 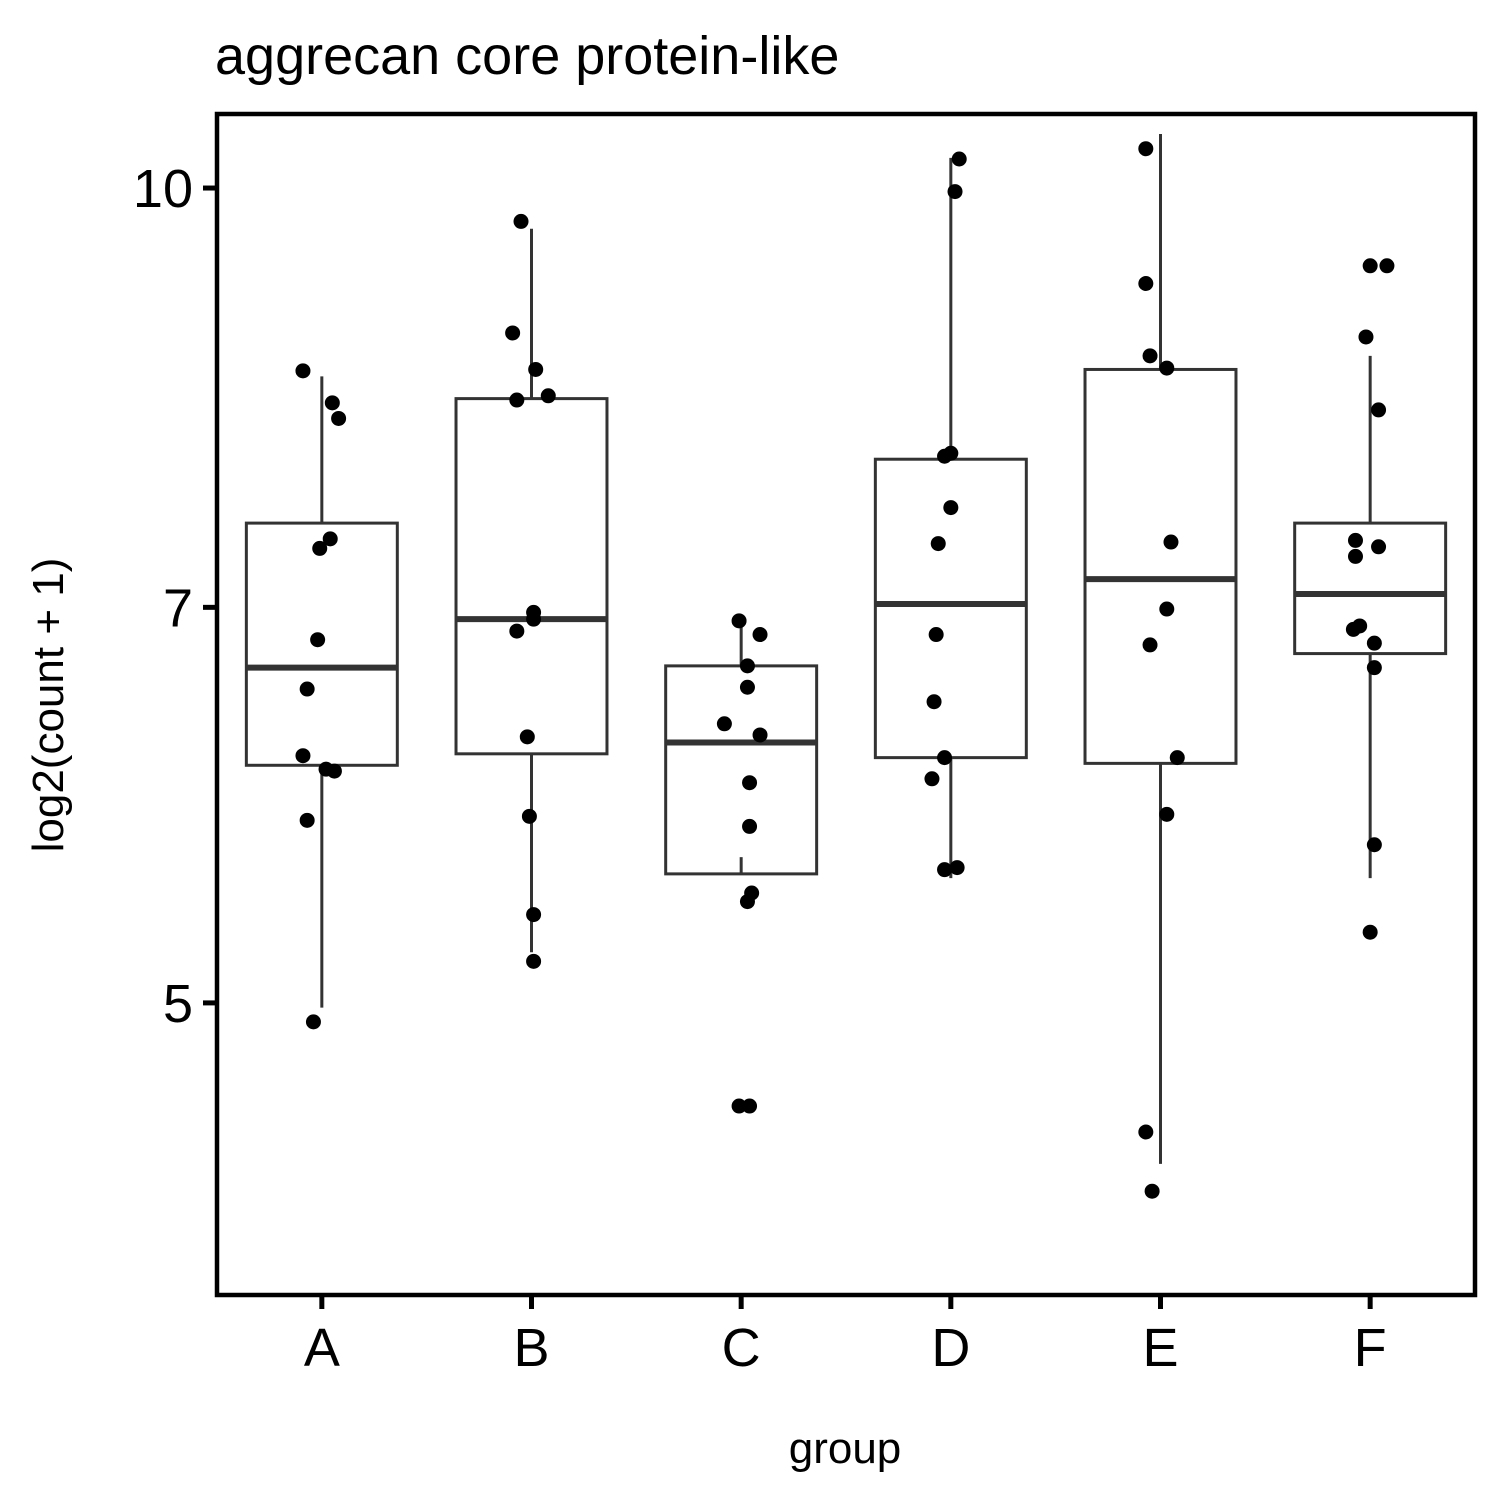 What do you see at coordinates (527, 56) in the screenshot?
I see `chart-title: aggrecan core protein-like` at bounding box center [527, 56].